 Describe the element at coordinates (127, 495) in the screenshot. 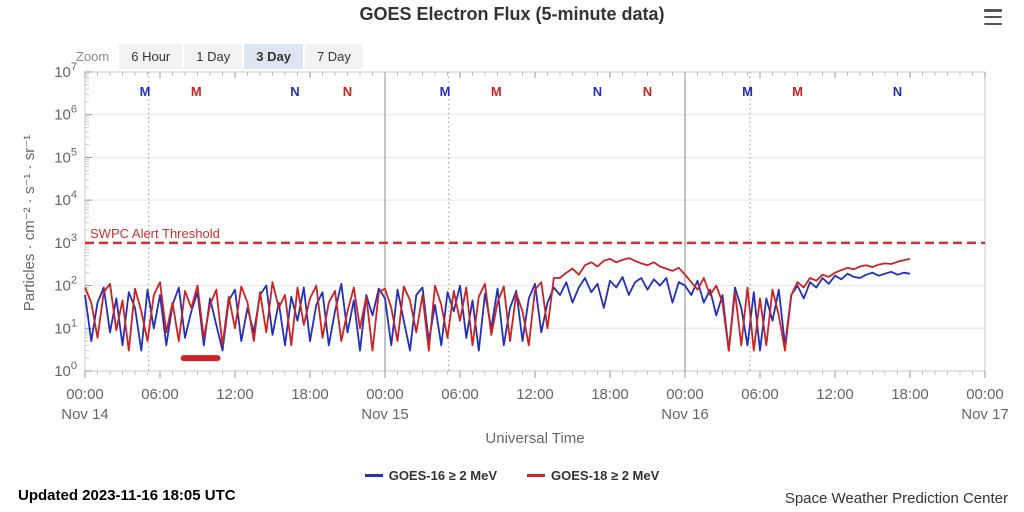

I see `updated-timestamp: Updated 2023-11-16 18:05 UTC` at that location.